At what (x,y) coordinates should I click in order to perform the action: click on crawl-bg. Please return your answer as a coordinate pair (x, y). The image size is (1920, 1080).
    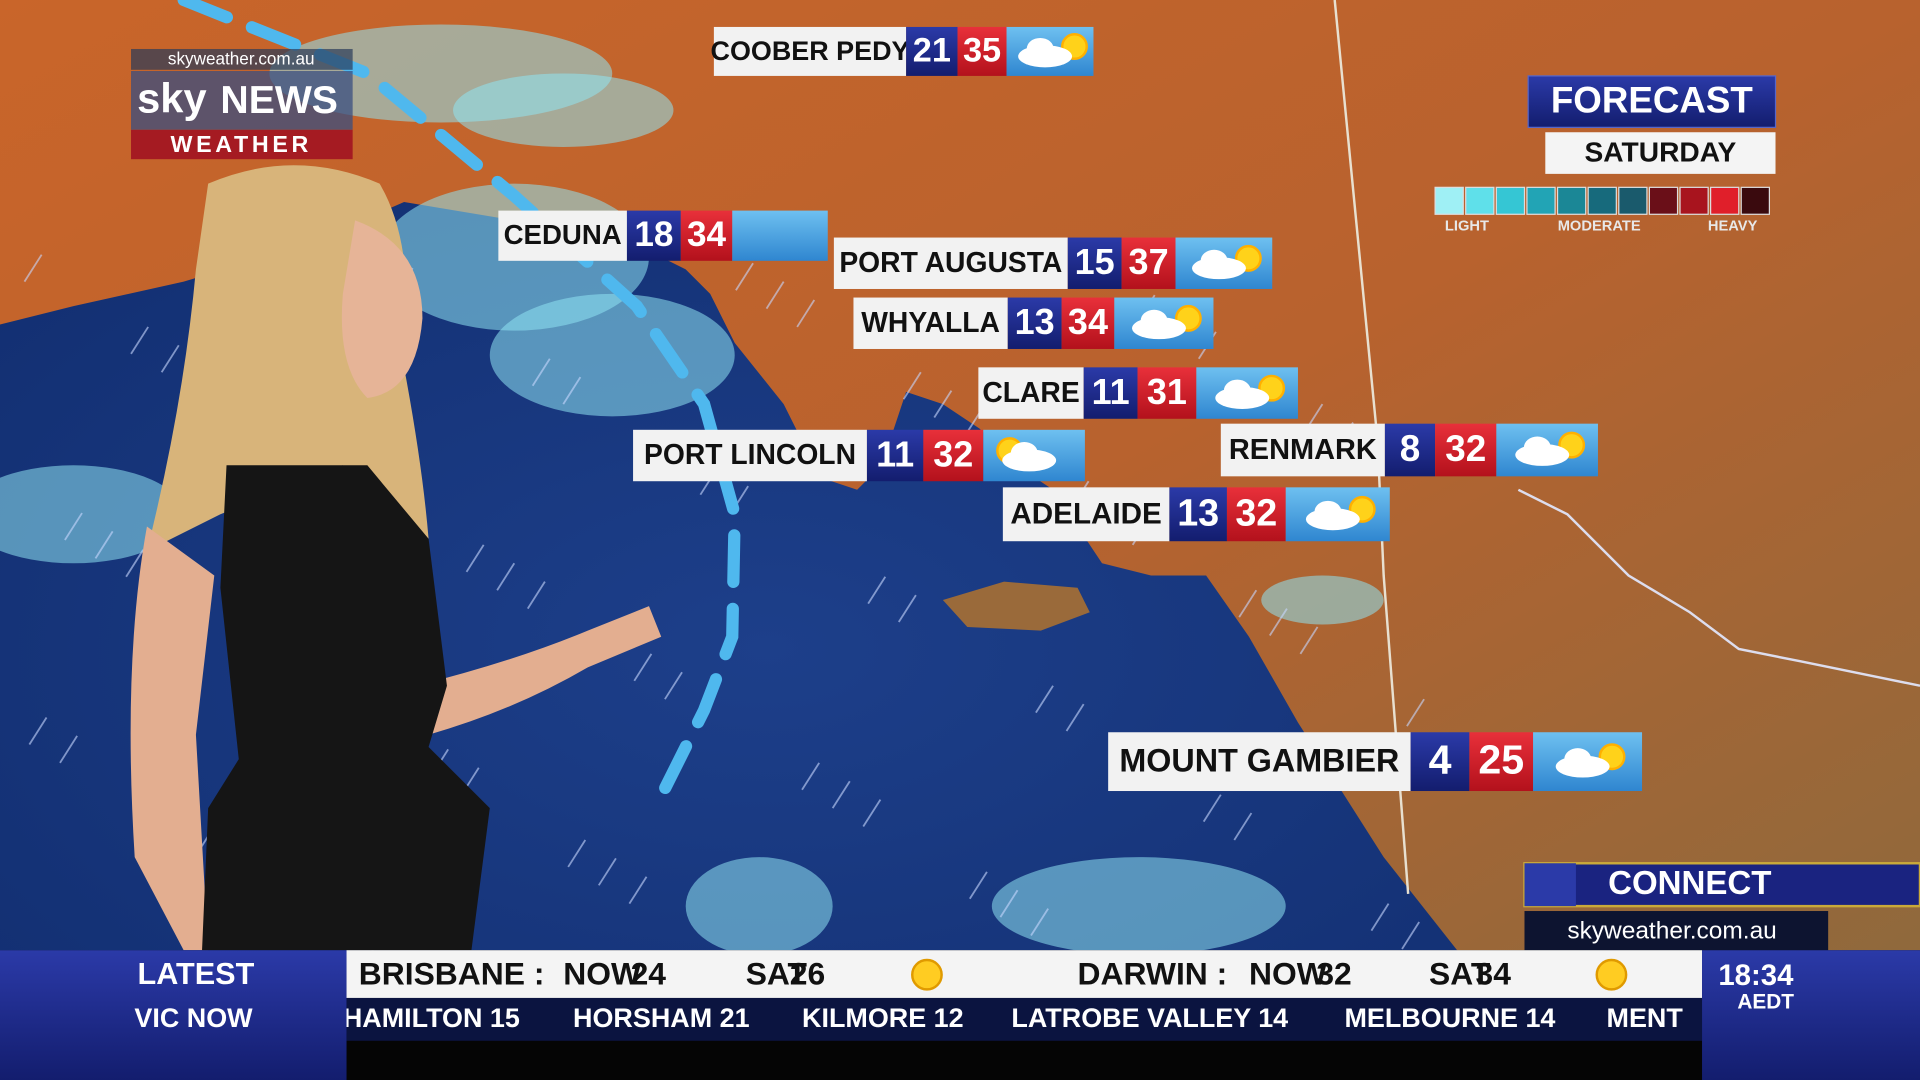
    Looking at the image, I should click on (1024, 1019).